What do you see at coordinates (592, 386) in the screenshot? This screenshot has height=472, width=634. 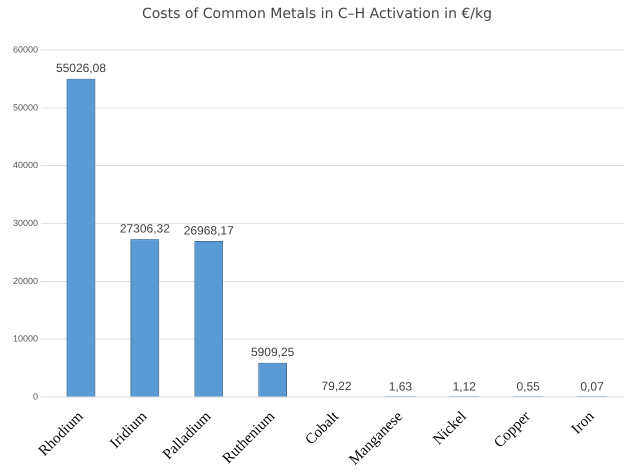 I see `data-label: 0,07` at bounding box center [592, 386].